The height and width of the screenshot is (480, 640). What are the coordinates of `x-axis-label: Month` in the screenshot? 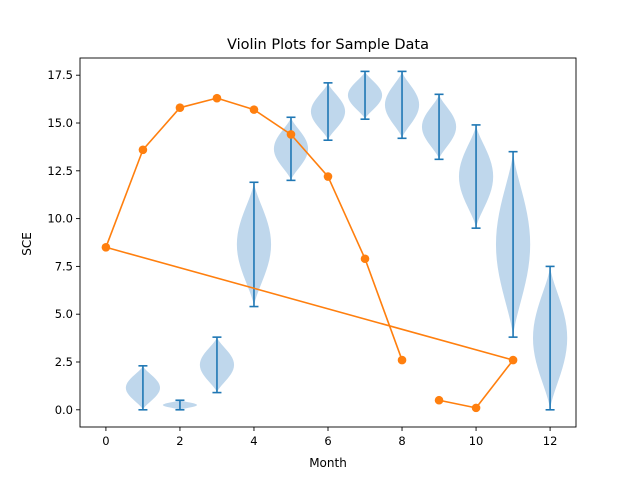 It's located at (328, 463).